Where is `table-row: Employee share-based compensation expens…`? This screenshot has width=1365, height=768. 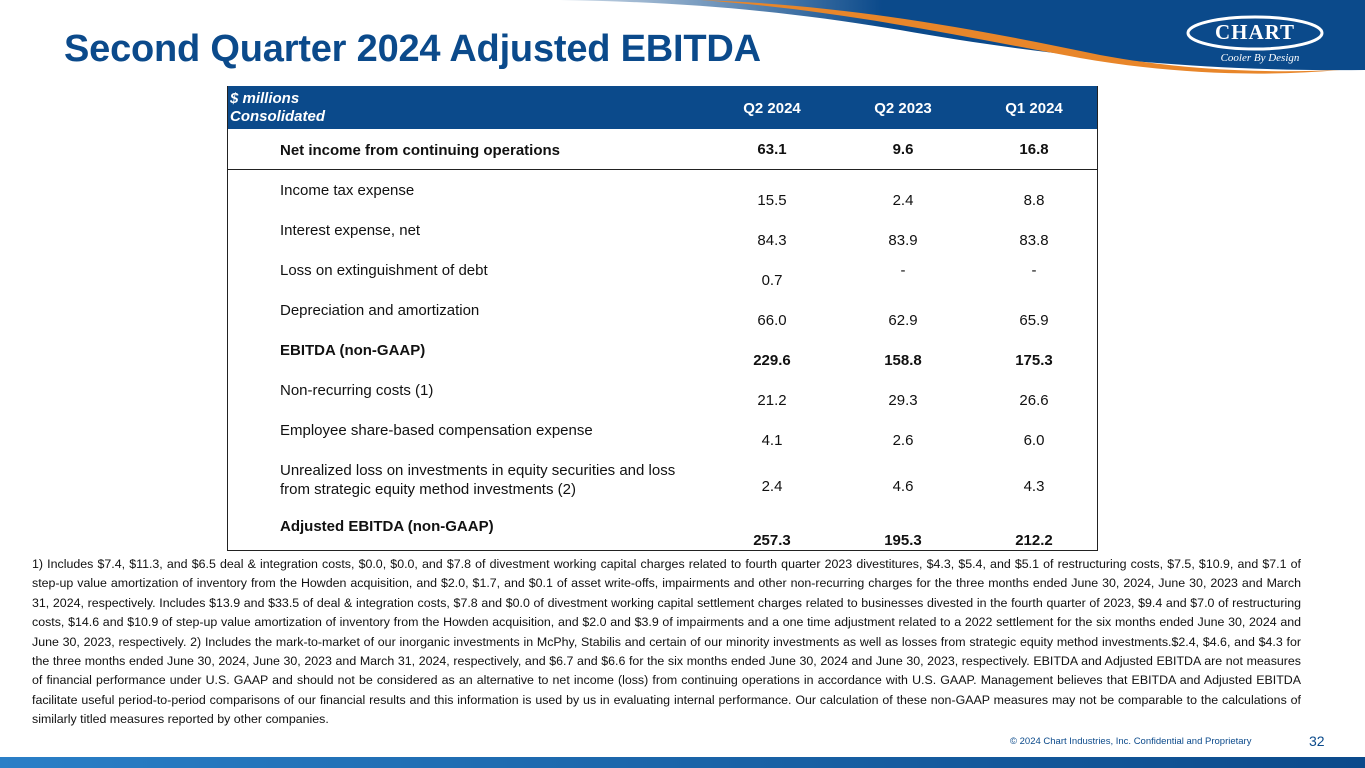
table-row: Employee share-based compensation expens… is located at coordinates (662, 430).